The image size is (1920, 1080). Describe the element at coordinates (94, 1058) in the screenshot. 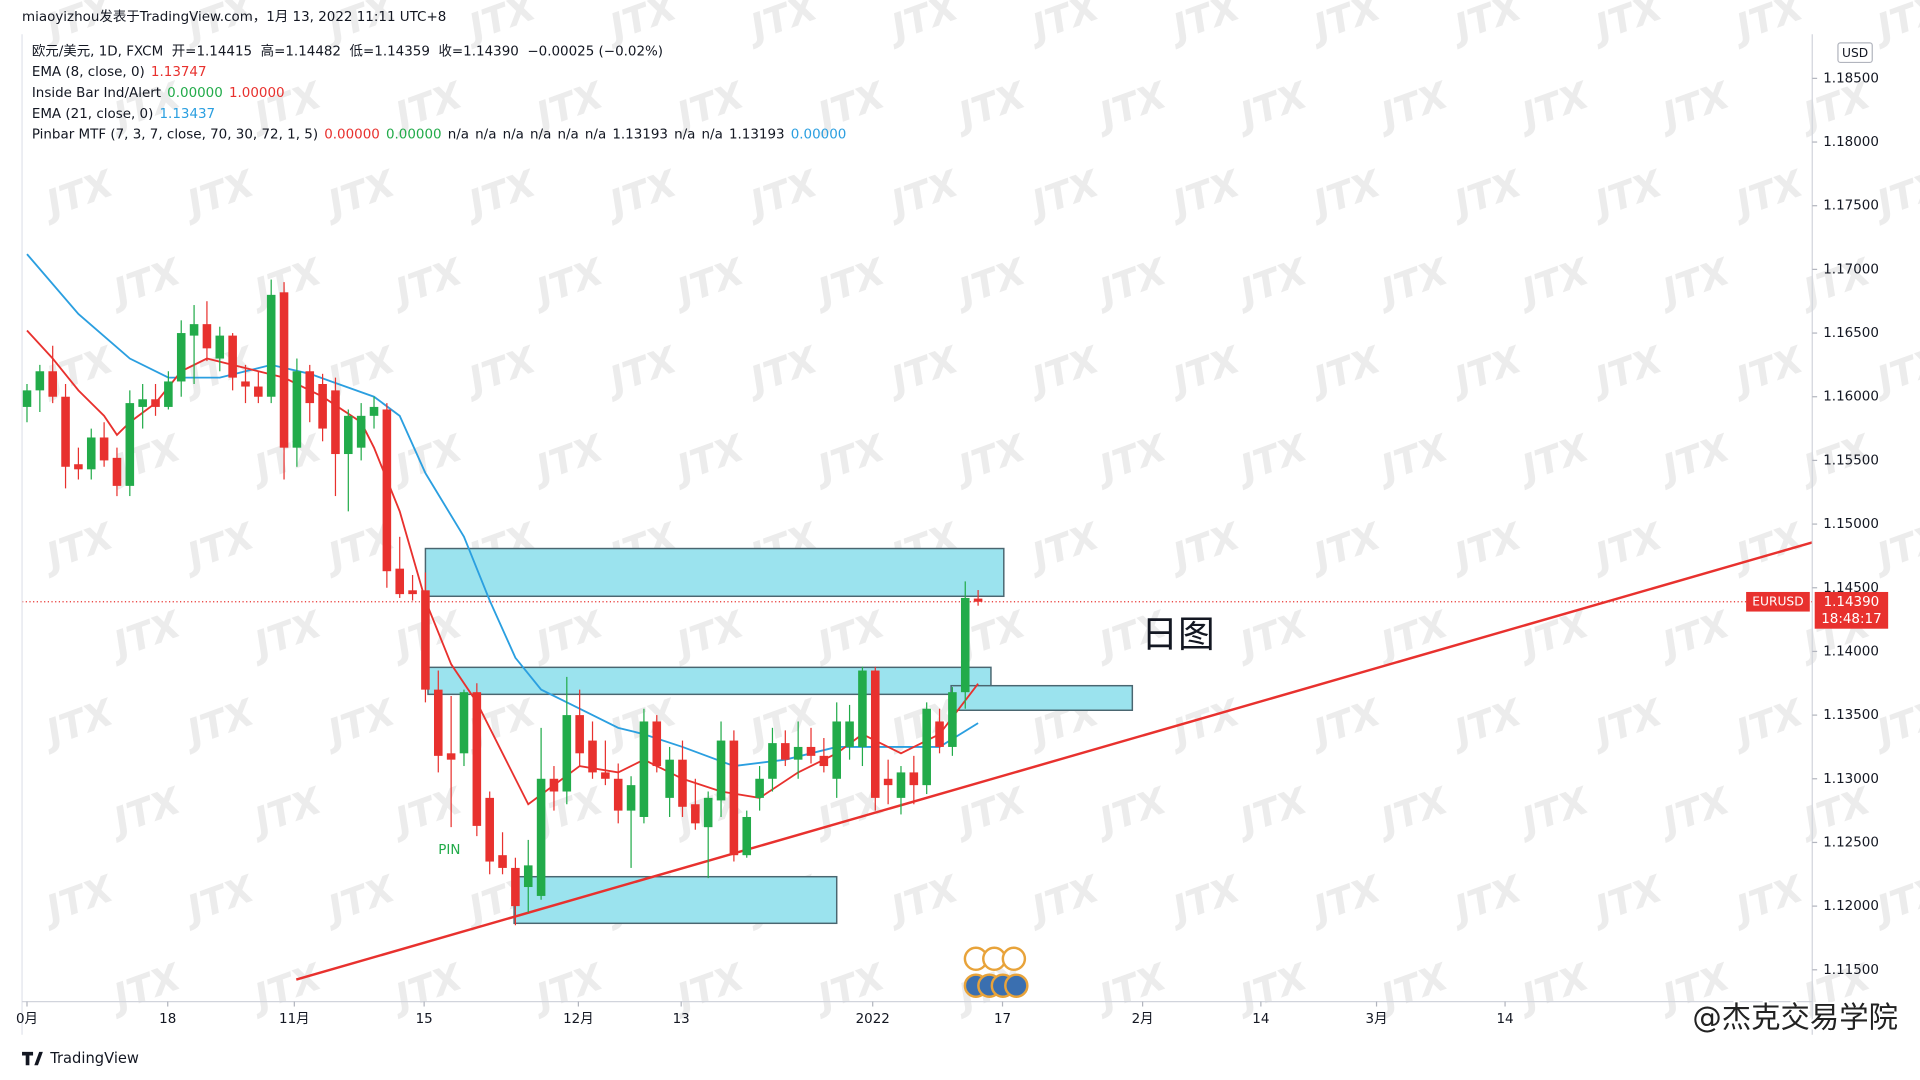

I see `brand-name: TradingView` at that location.